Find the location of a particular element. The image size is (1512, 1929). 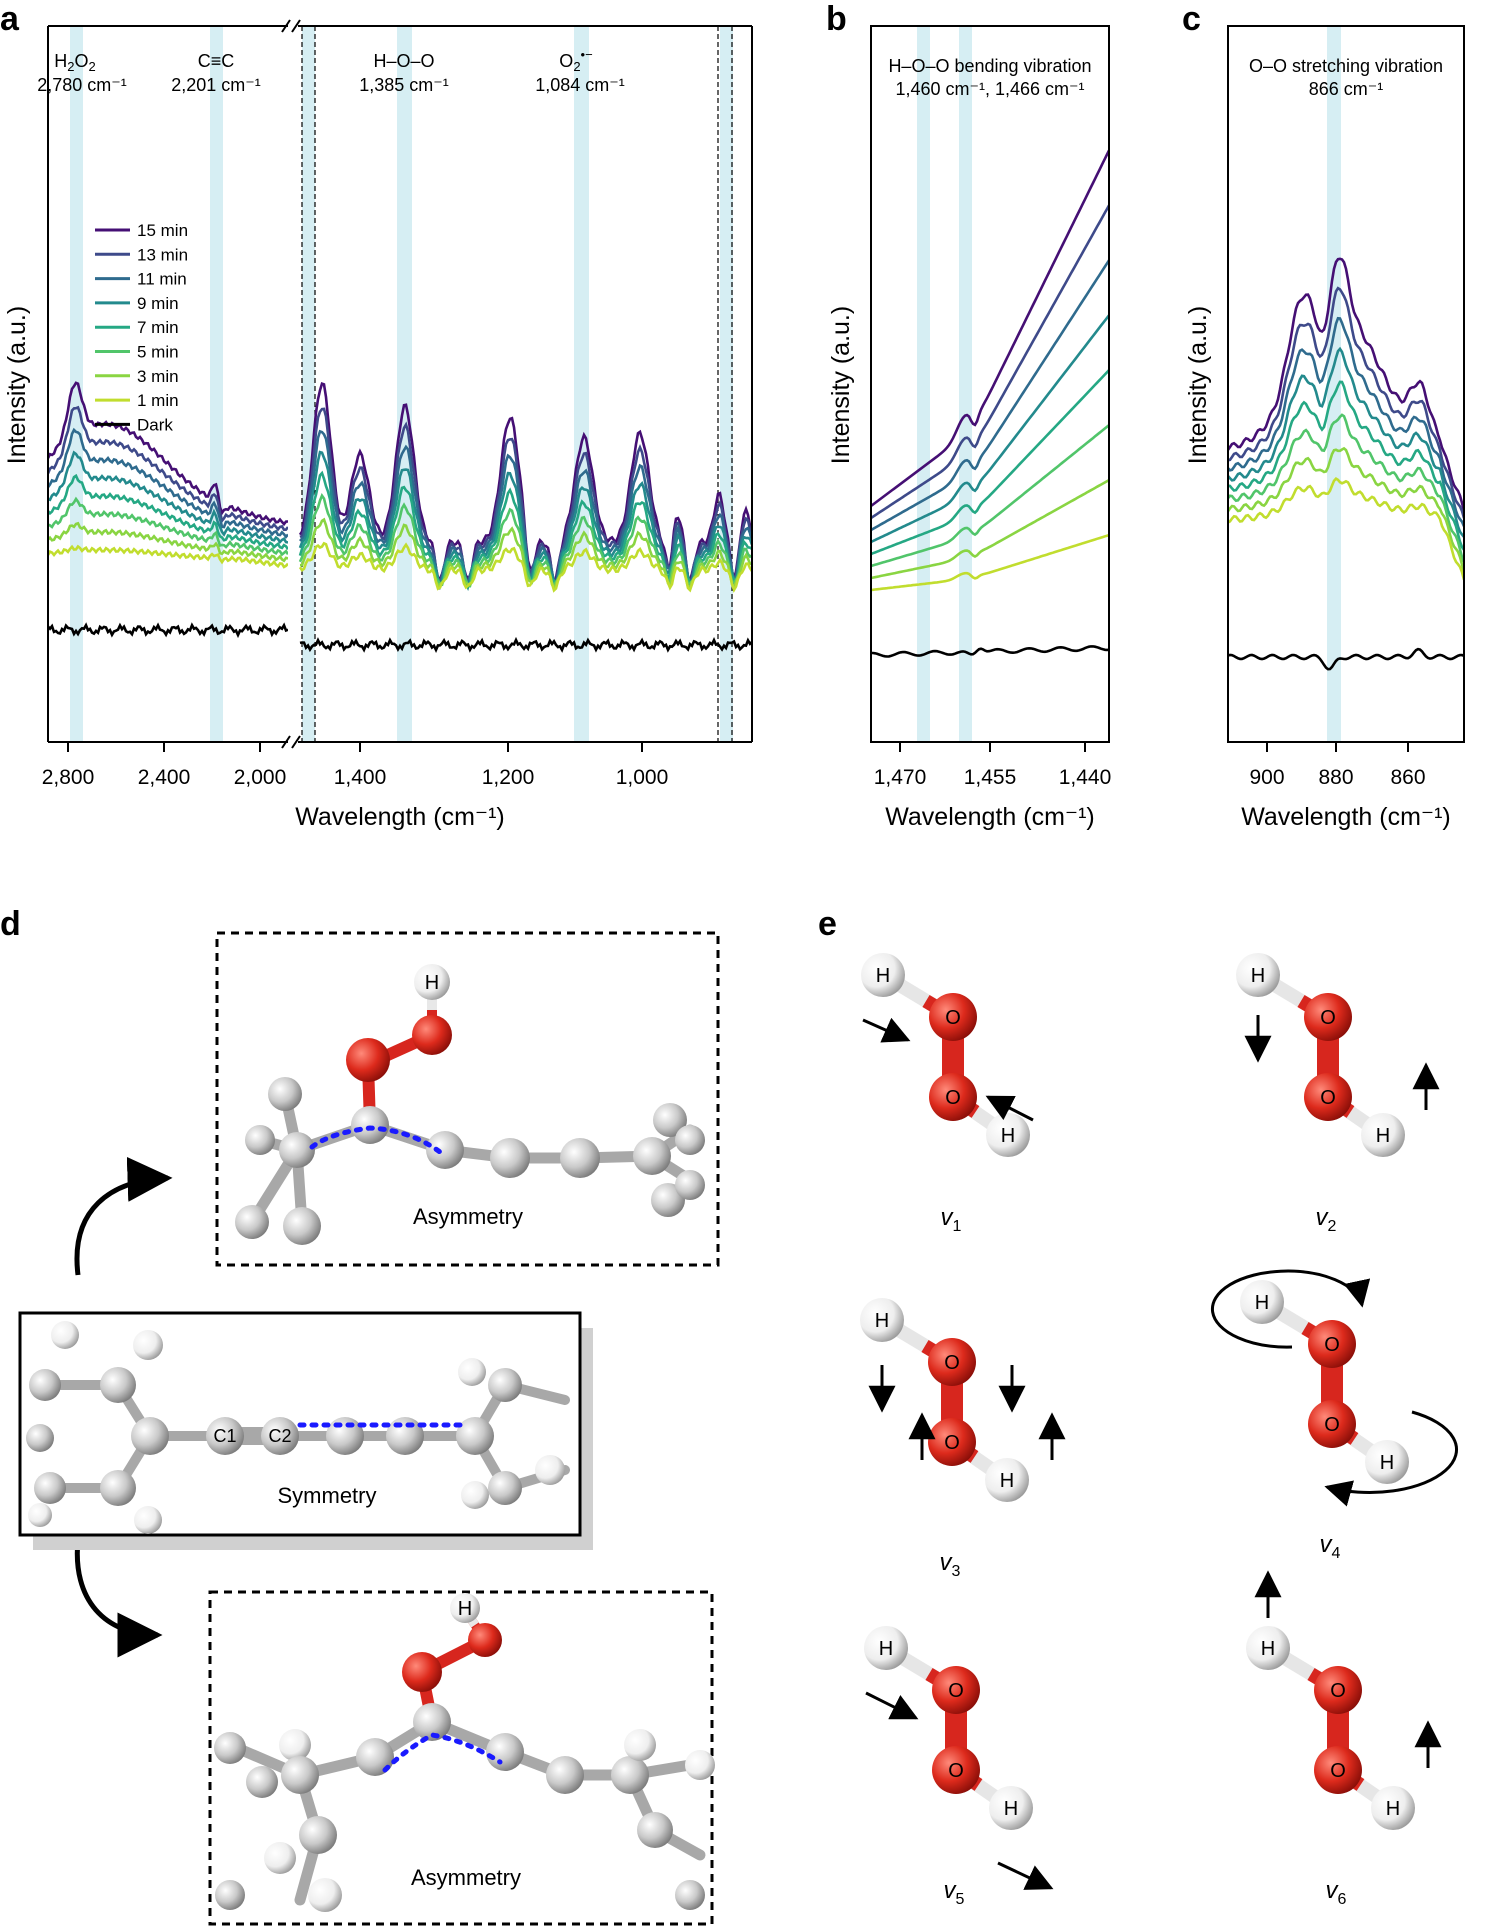

x-tick-label: 1,400 is located at coordinates (360, 777).